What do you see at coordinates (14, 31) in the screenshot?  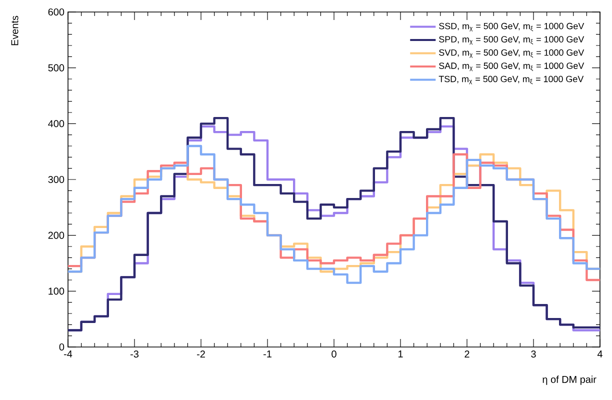 I see `y-axis-title: Events` at bounding box center [14, 31].